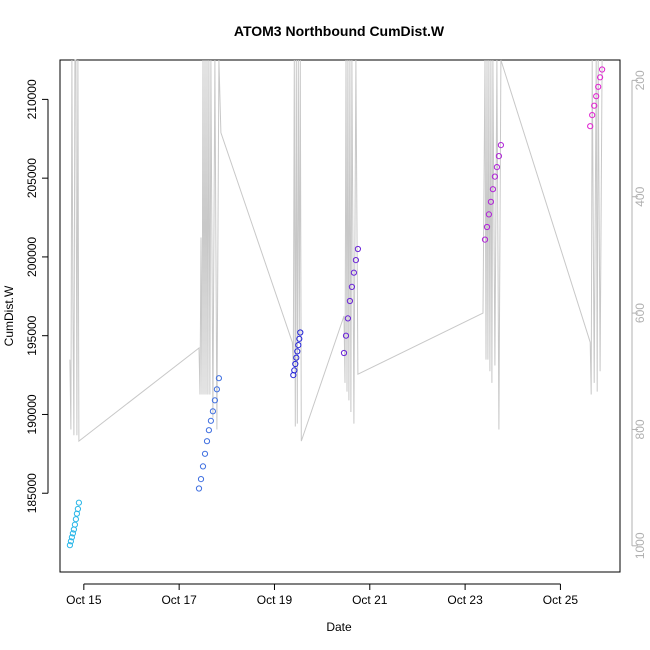 This screenshot has width=650, height=650. What do you see at coordinates (370, 600) in the screenshot?
I see `x-tick-label: Oct 21` at bounding box center [370, 600].